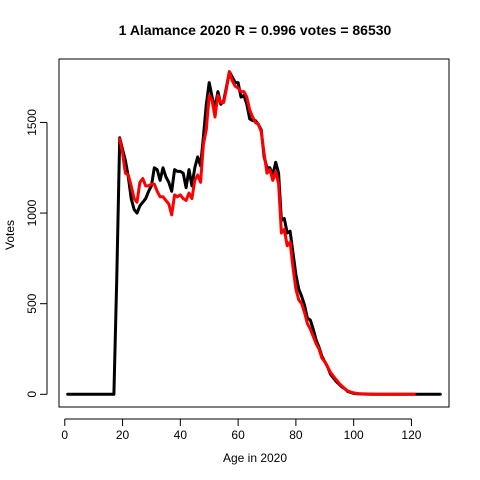  I want to click on x-tick-label: 120, so click(411, 435).